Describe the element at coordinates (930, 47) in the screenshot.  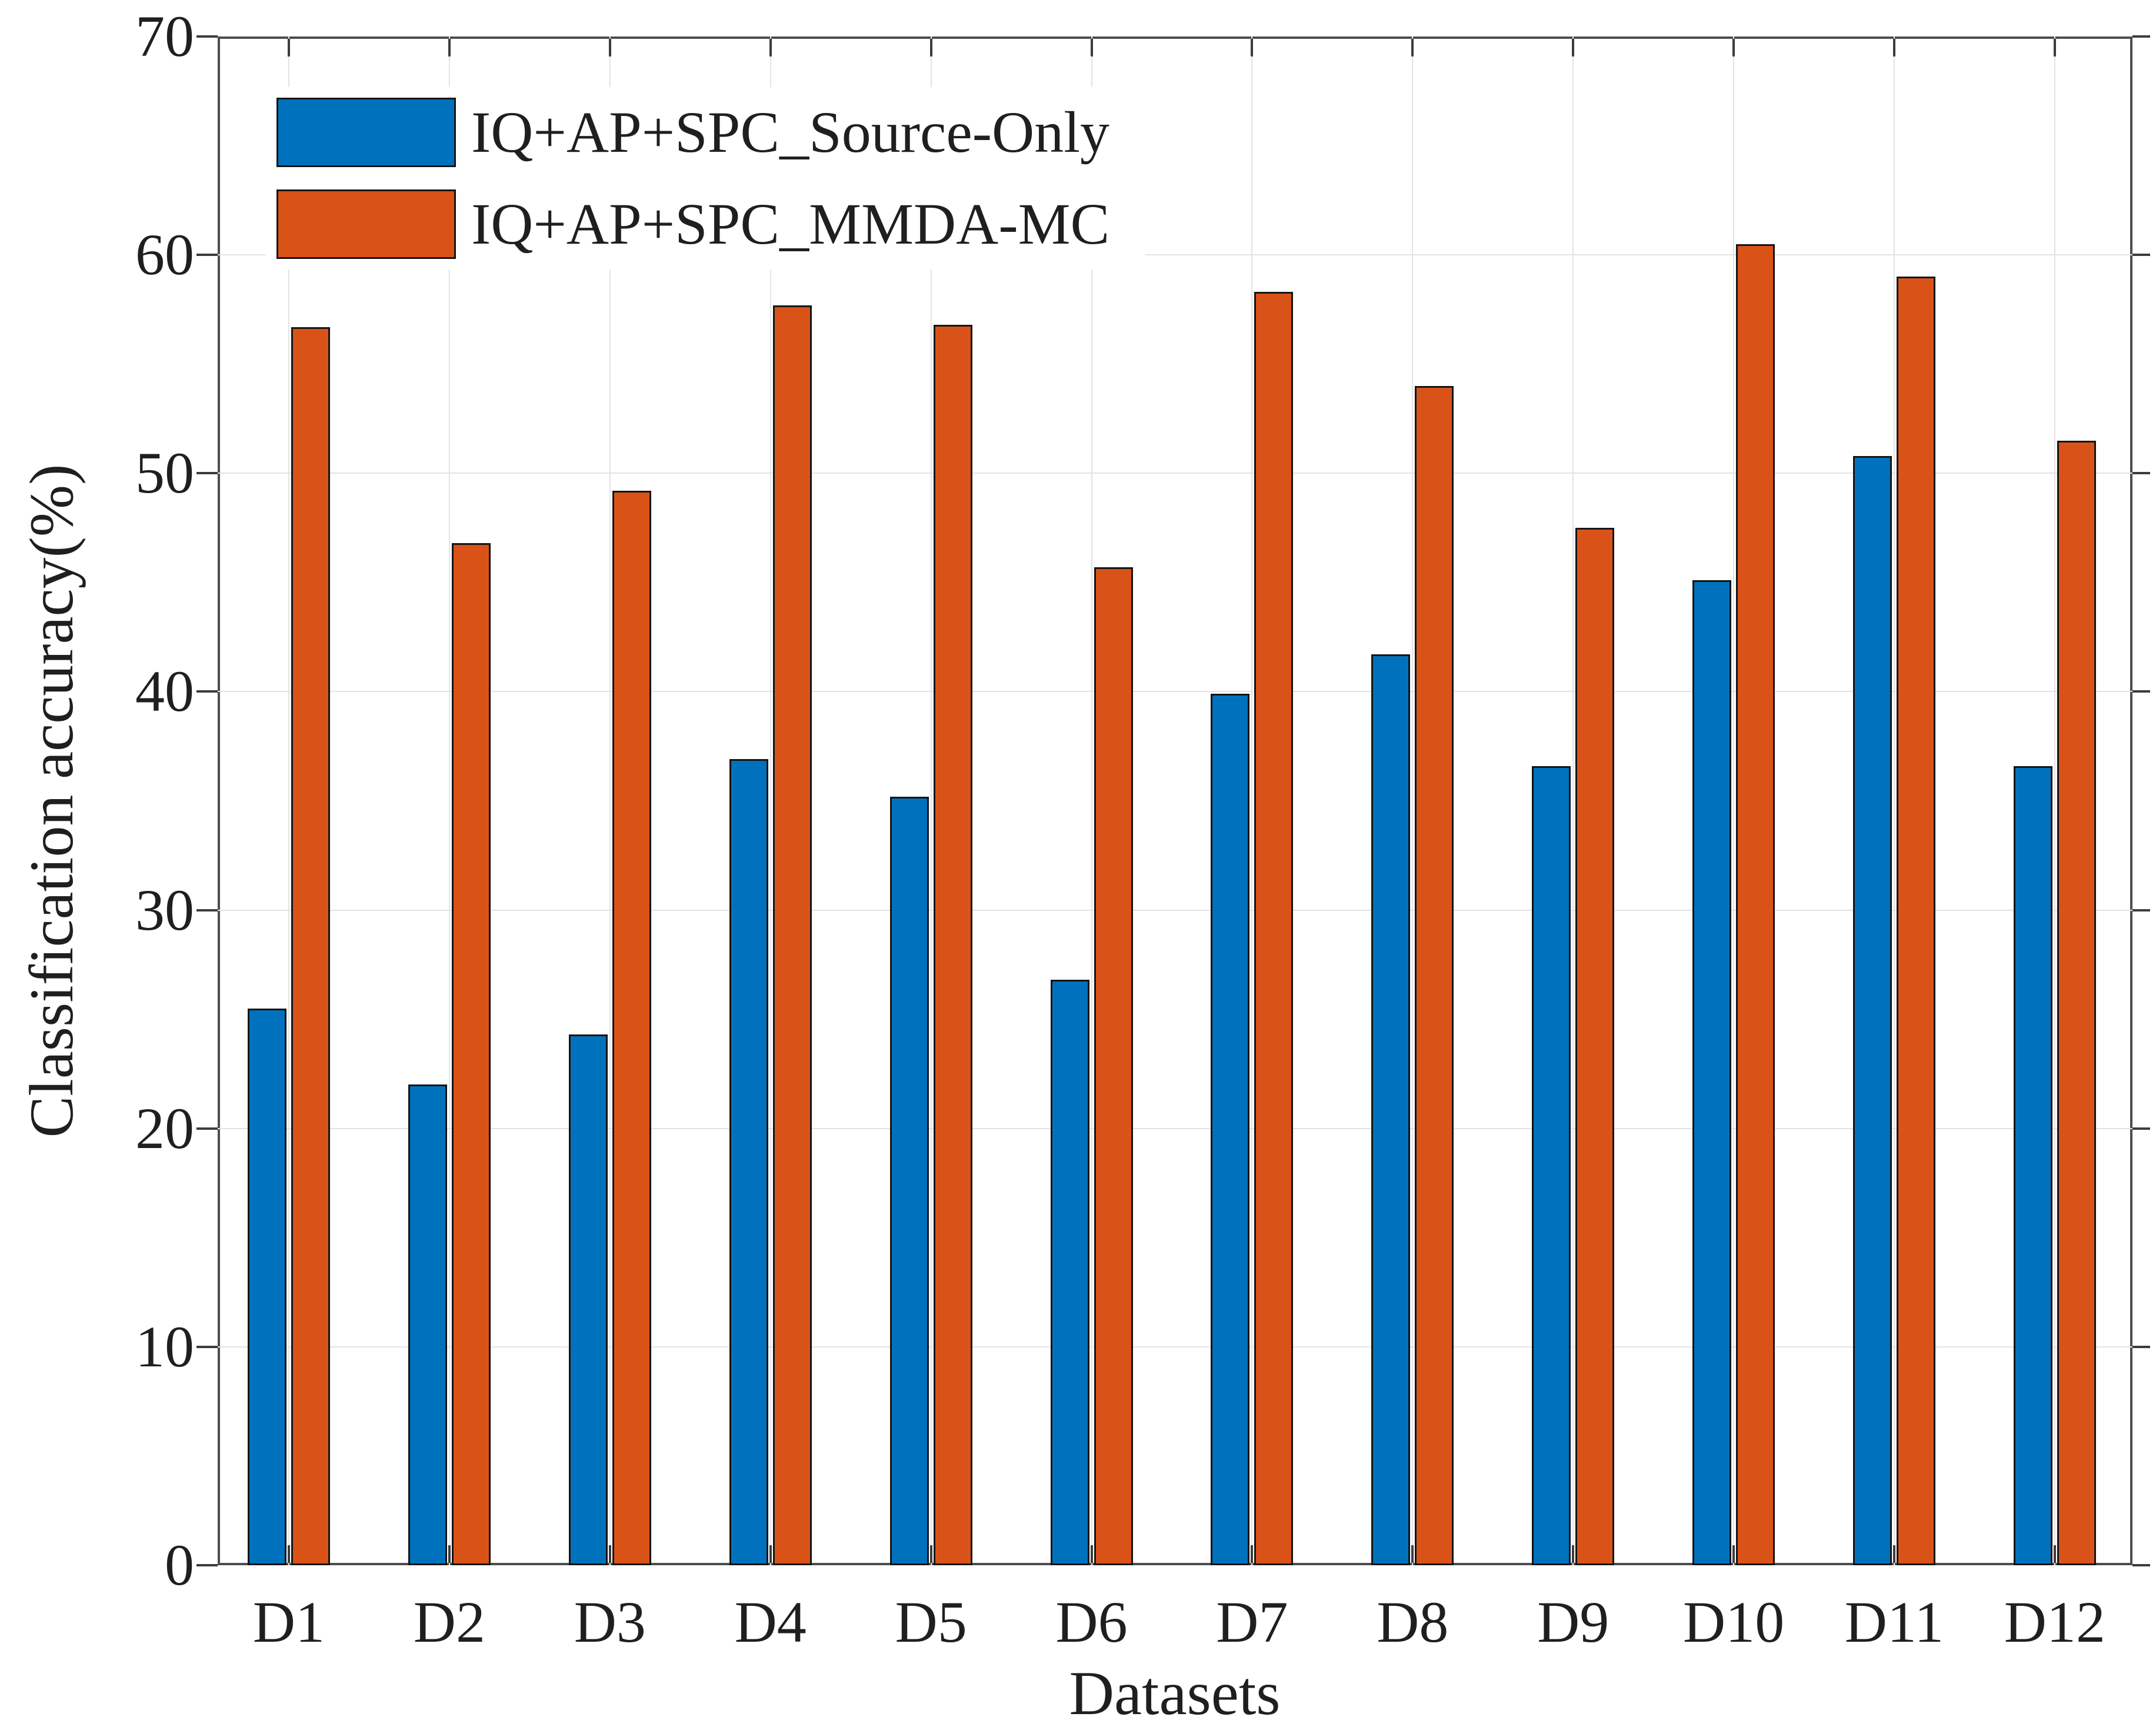
I see `x-tick-top-D5` at that location.